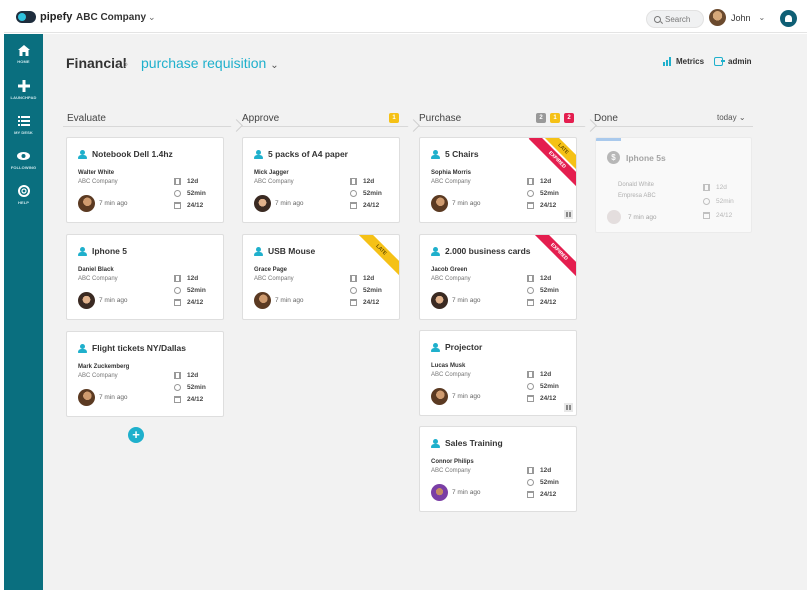 This screenshot has height=590, width=811. I want to click on phase-title-evaluate: Evaluate, so click(86, 118).